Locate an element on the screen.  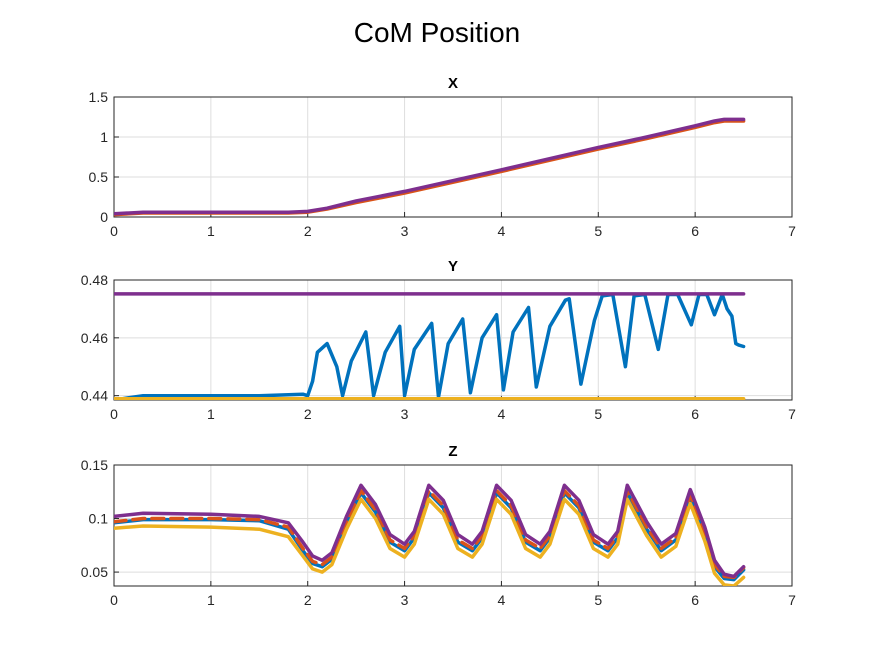
y-tick-label: 0.44 is located at coordinates (94, 396).